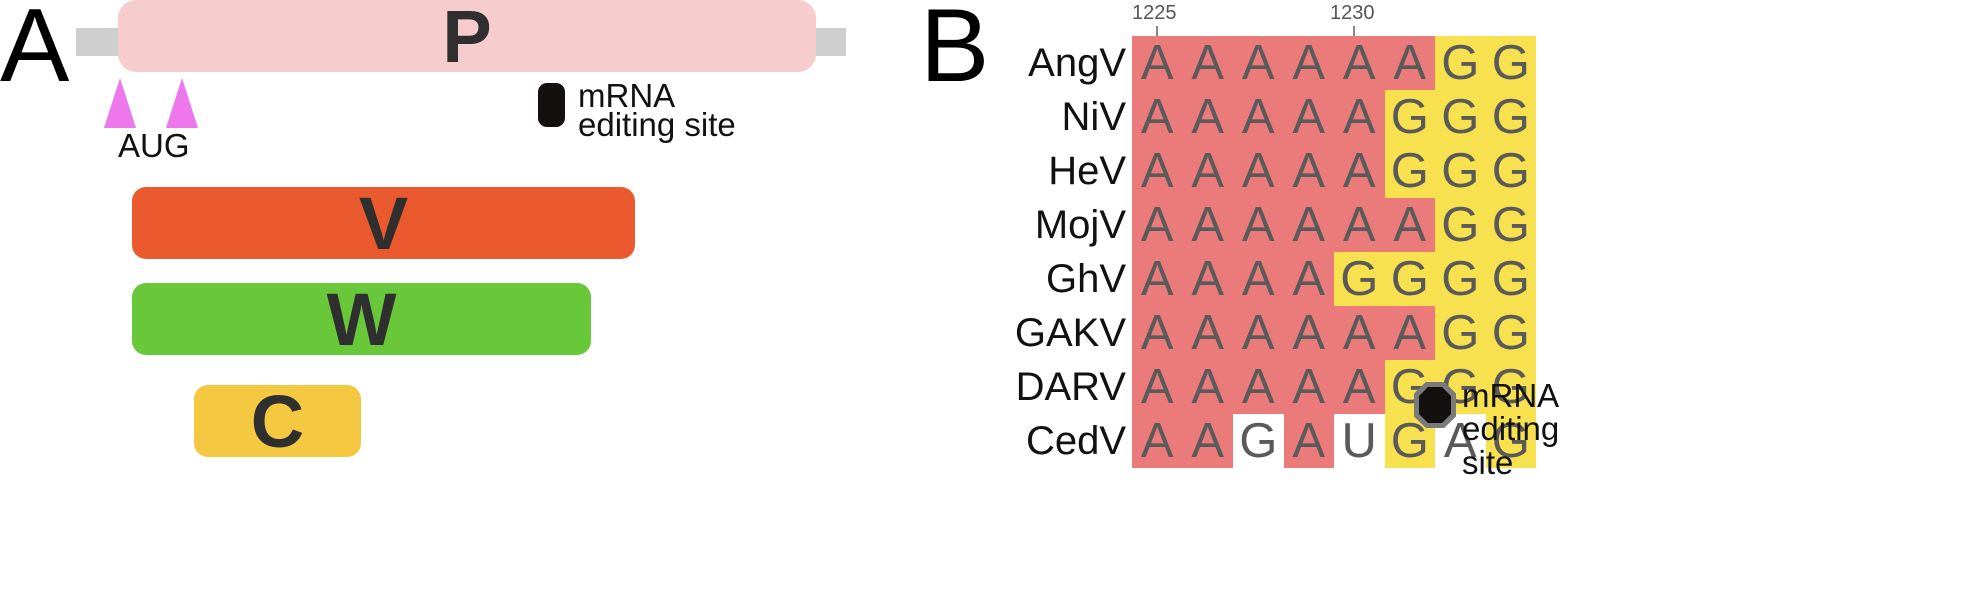 The width and height of the screenshot is (1968, 606). I want to click on c-protein-bar: C, so click(277, 421).